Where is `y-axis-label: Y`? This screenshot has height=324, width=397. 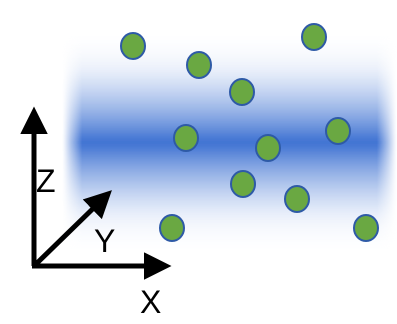
y-axis-label: Y is located at coordinates (104, 241).